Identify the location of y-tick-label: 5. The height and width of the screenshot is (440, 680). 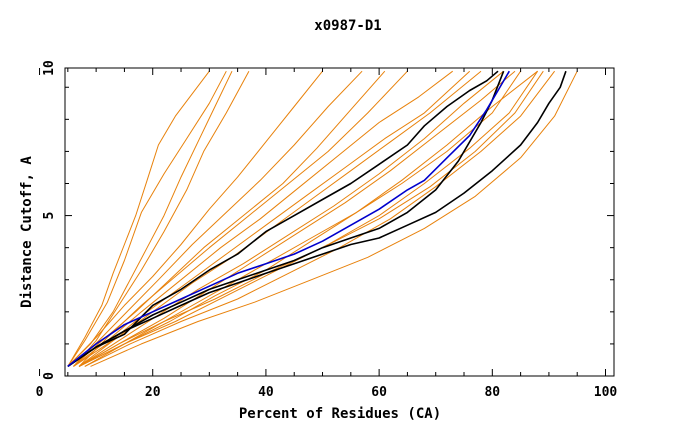
(49, 216).